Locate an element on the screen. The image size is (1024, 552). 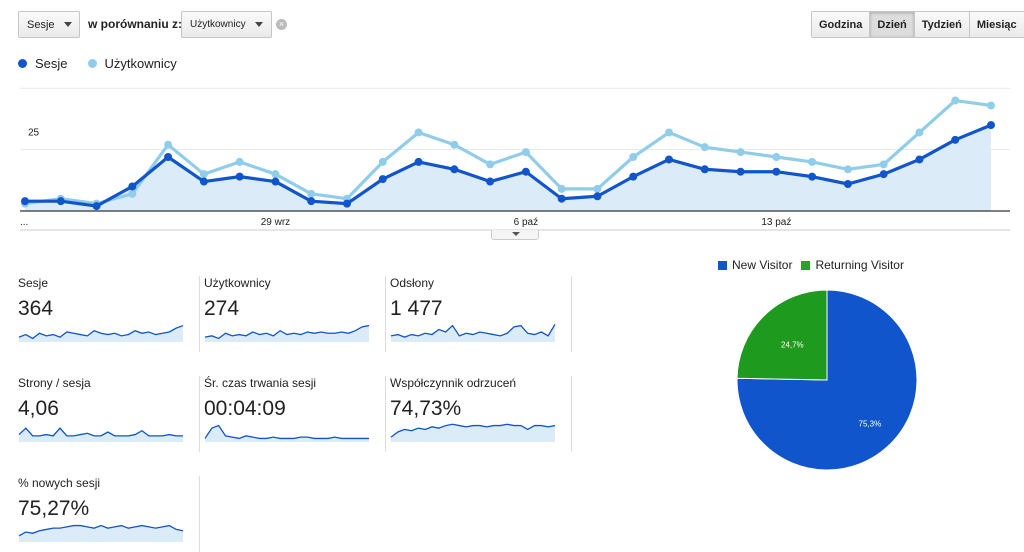
metric-card: Strony / sesja 4,06 is located at coordinates (109, 414).